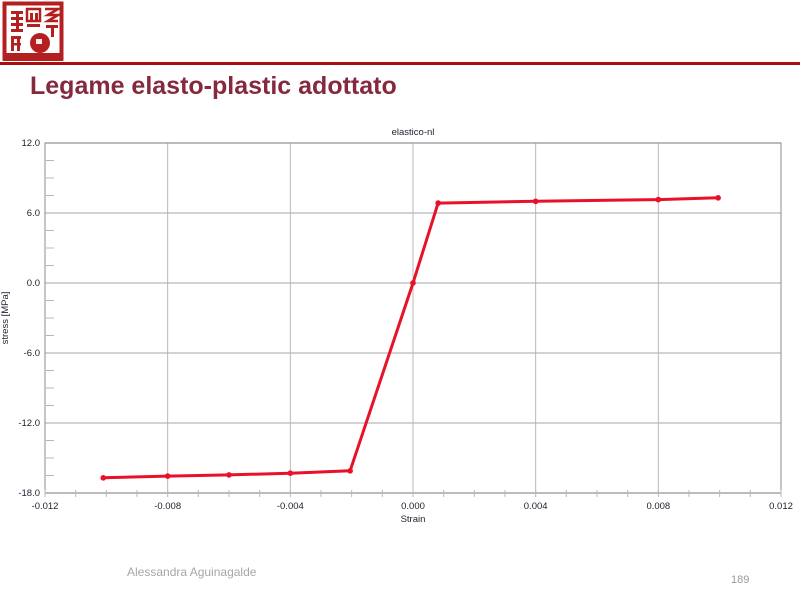 The width and height of the screenshot is (800, 600). Describe the element at coordinates (33, 31) in the screenshot. I see `seal-logo-icon` at that location.